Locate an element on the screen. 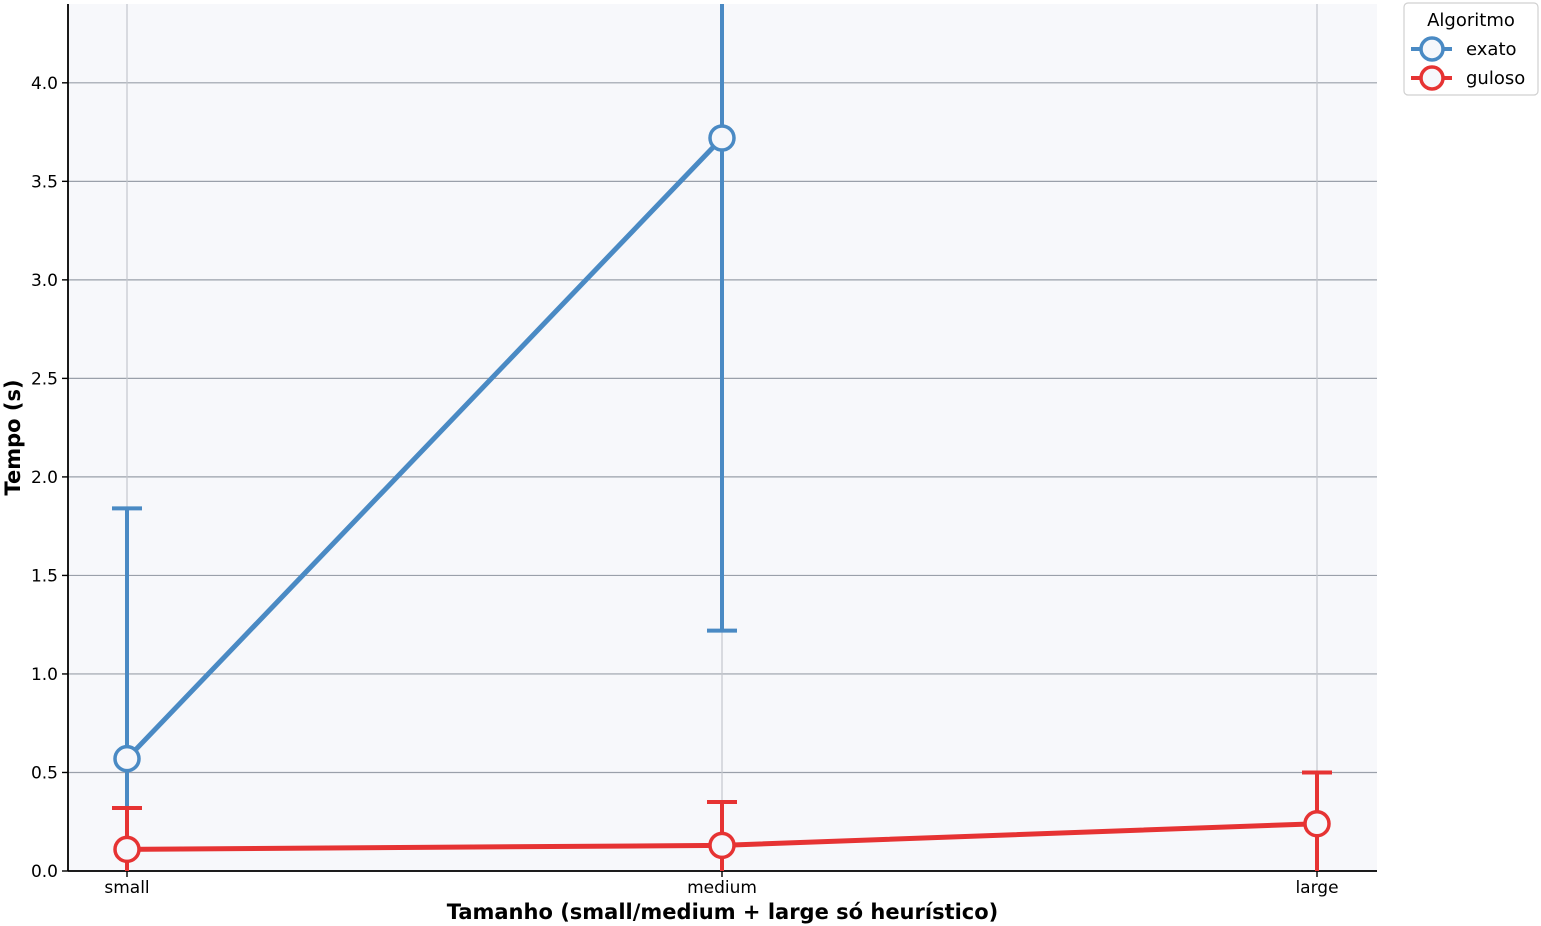  y-tick-label: 3.0 is located at coordinates (44, 281).